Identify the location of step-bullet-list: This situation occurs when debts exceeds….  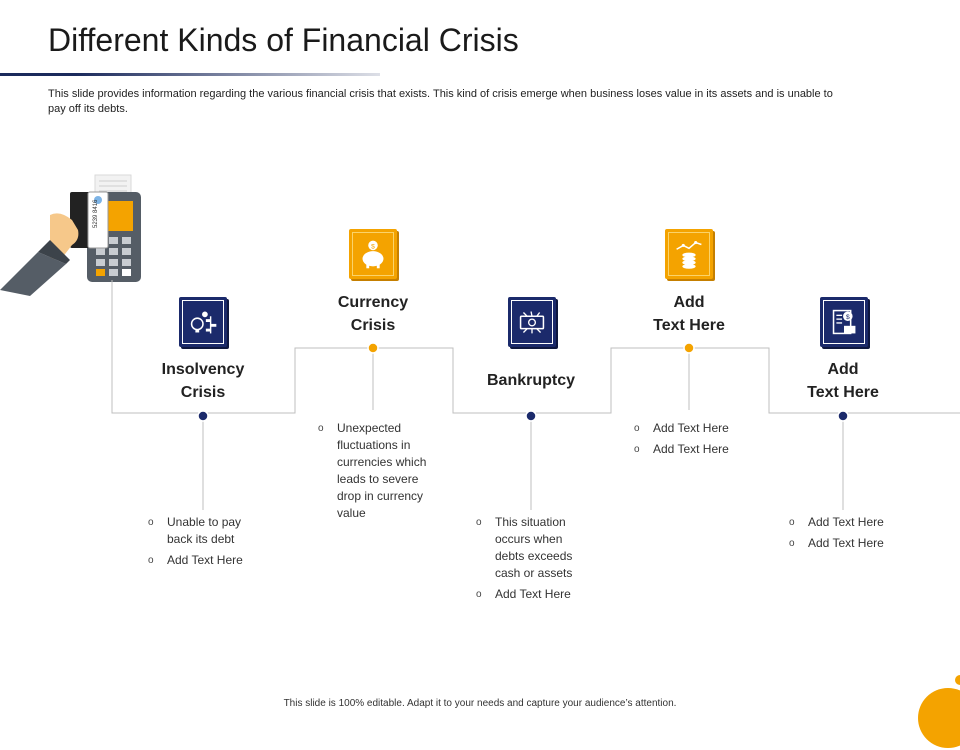
(531, 560).